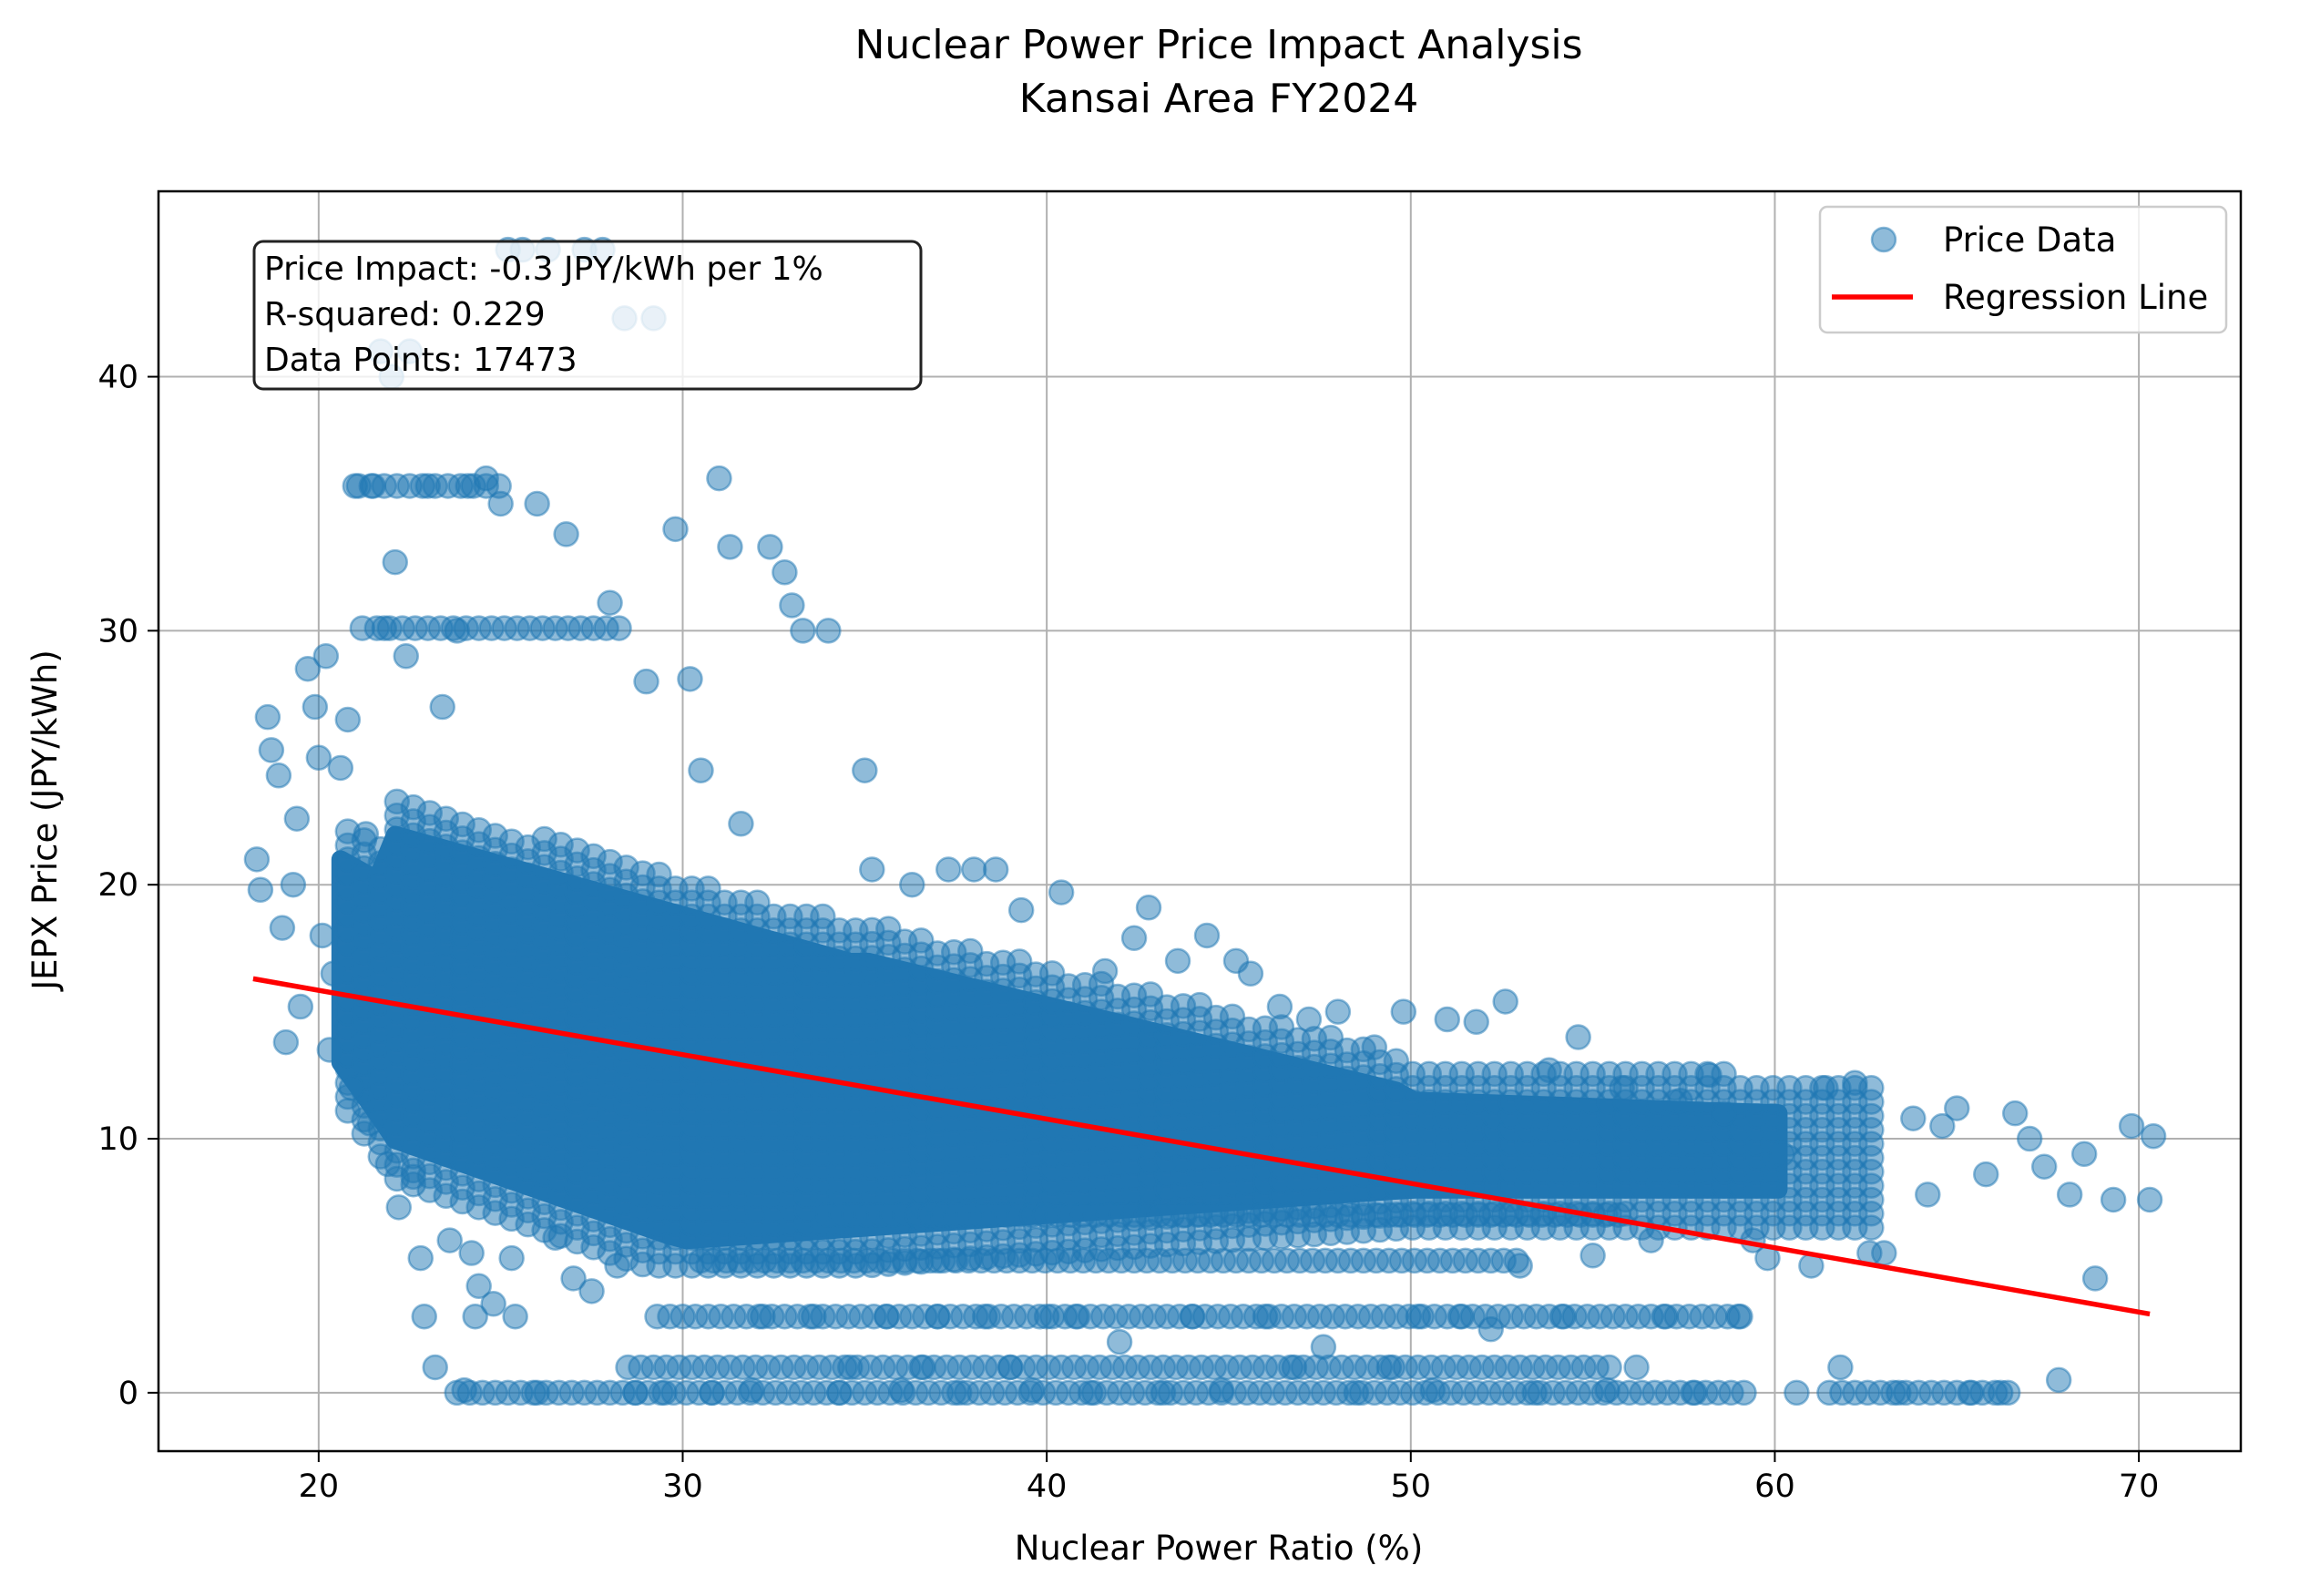 Image resolution: width=2300 pixels, height=1596 pixels. Describe the element at coordinates (118, 378) in the screenshot. I see `y-tick-label: 40` at that location.